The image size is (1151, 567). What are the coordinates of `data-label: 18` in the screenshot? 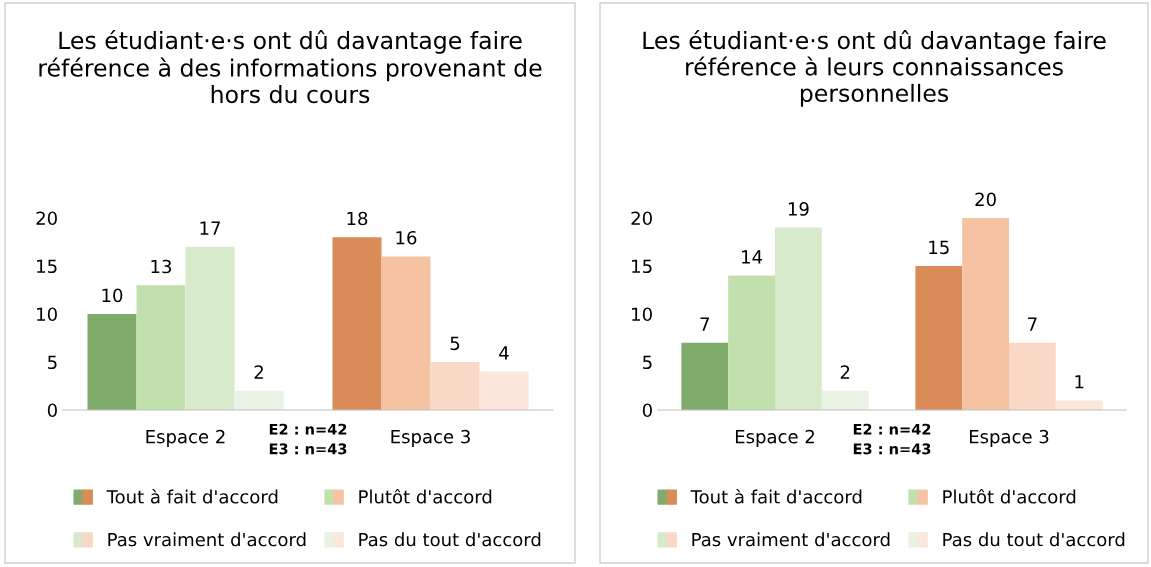 It's located at (357, 218).